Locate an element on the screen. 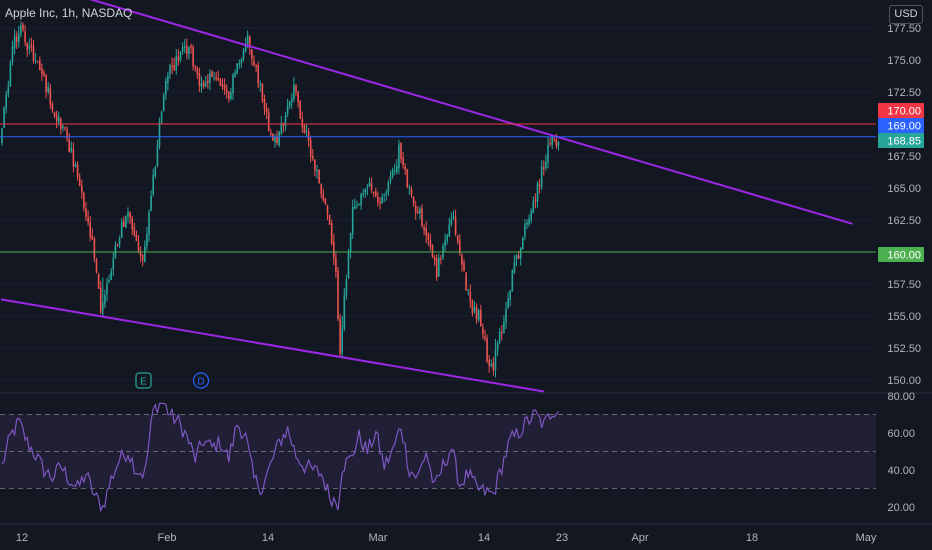 This screenshot has height=550, width=932. price-tick-label: 152.50 is located at coordinates (904, 349).